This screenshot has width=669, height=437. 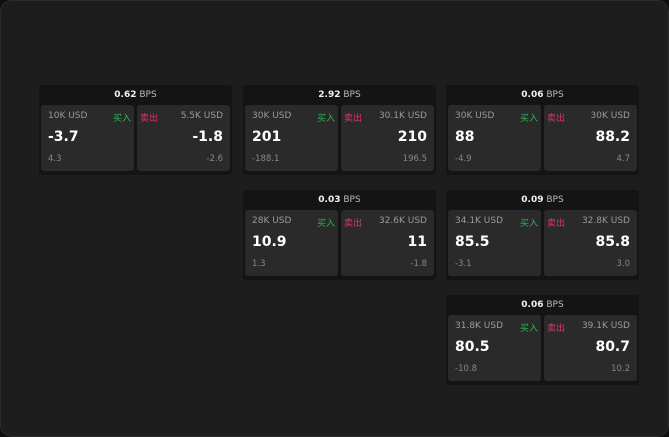 What do you see at coordinates (623, 264) in the screenshot?
I see `sell-sub-value: 3.0` at bounding box center [623, 264].